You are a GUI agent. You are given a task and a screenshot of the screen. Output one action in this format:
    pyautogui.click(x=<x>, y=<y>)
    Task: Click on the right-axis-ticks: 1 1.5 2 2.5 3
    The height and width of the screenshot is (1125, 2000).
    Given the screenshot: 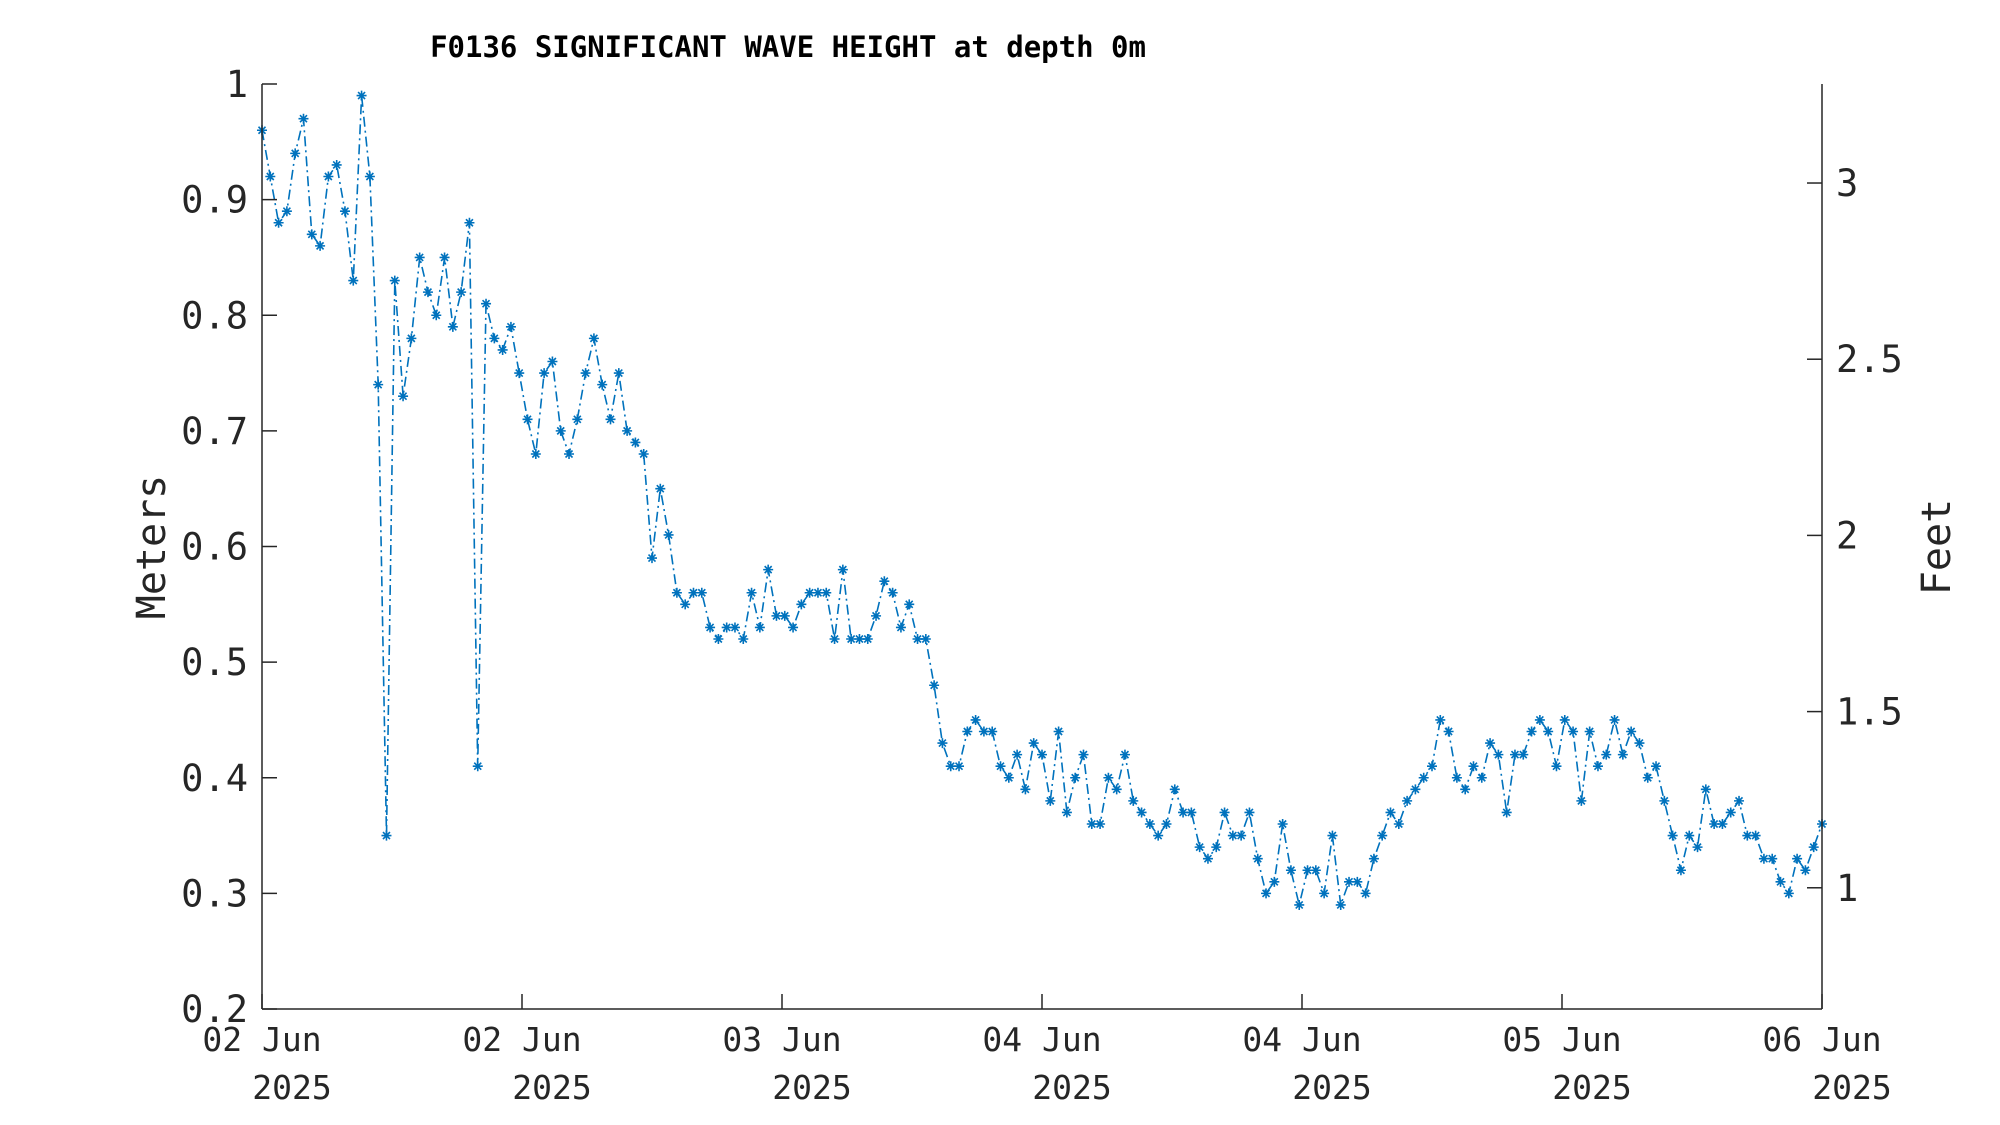 What is the action you would take?
    pyautogui.click(x=1855, y=536)
    